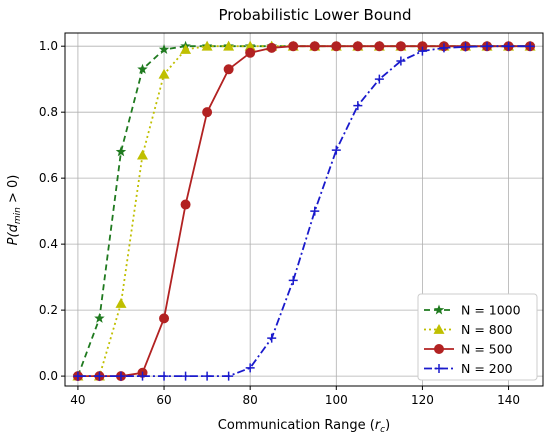 Image resolution: width=550 pixels, height=438 pixels. What do you see at coordinates (487, 368) in the screenshot?
I see `legend-label: N = 200` at bounding box center [487, 368].